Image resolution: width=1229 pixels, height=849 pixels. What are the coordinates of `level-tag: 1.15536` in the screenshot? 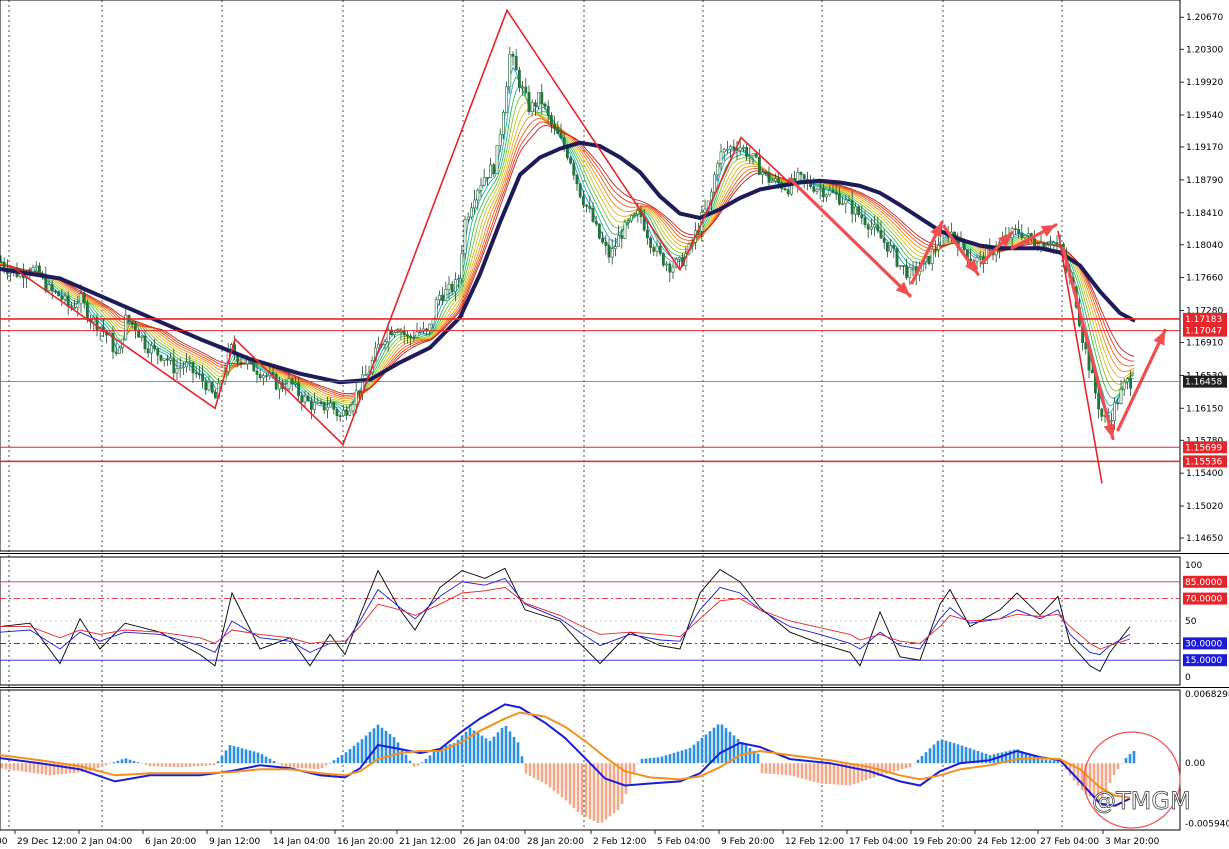 It's located at (1205, 461).